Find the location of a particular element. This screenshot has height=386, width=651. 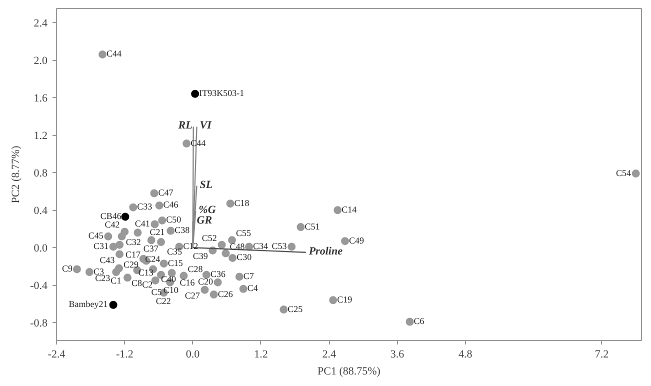

y-tick-label: -0.8 is located at coordinates (39, 324).